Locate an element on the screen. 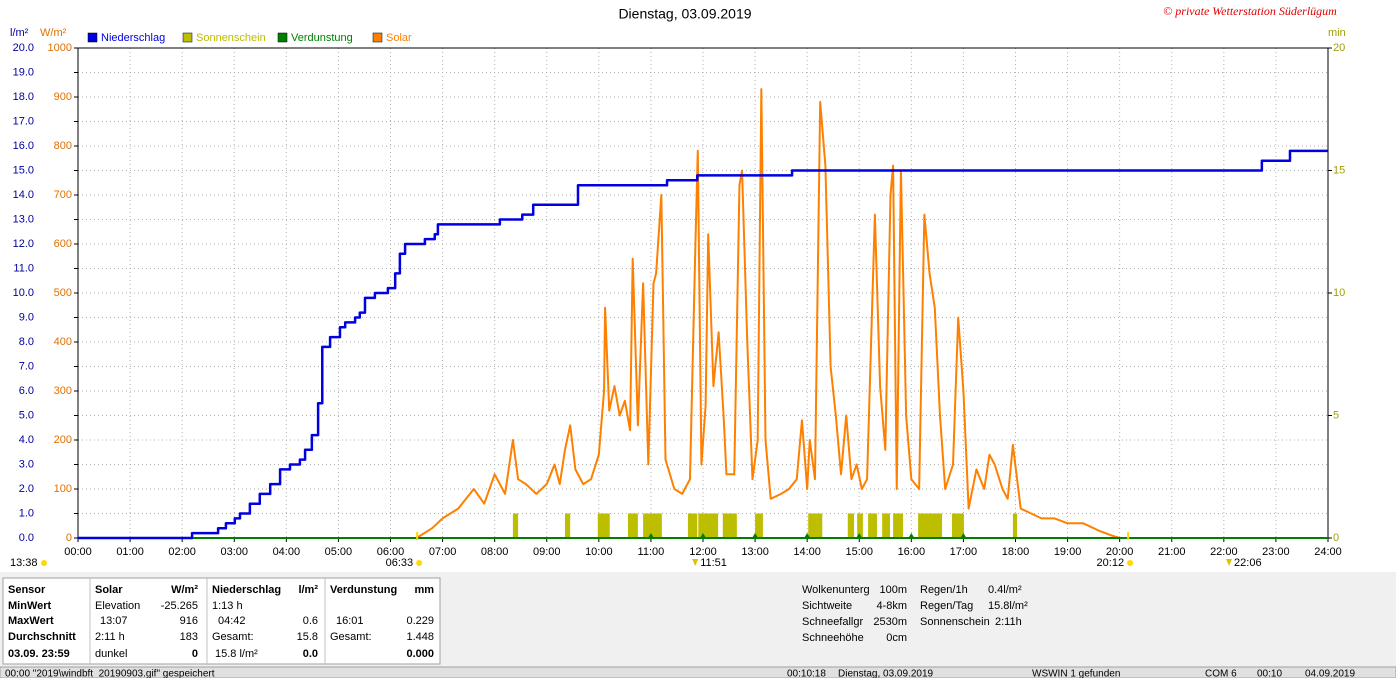 This screenshot has height=678, width=1396. x-tick-label: 15:00 is located at coordinates (859, 552).